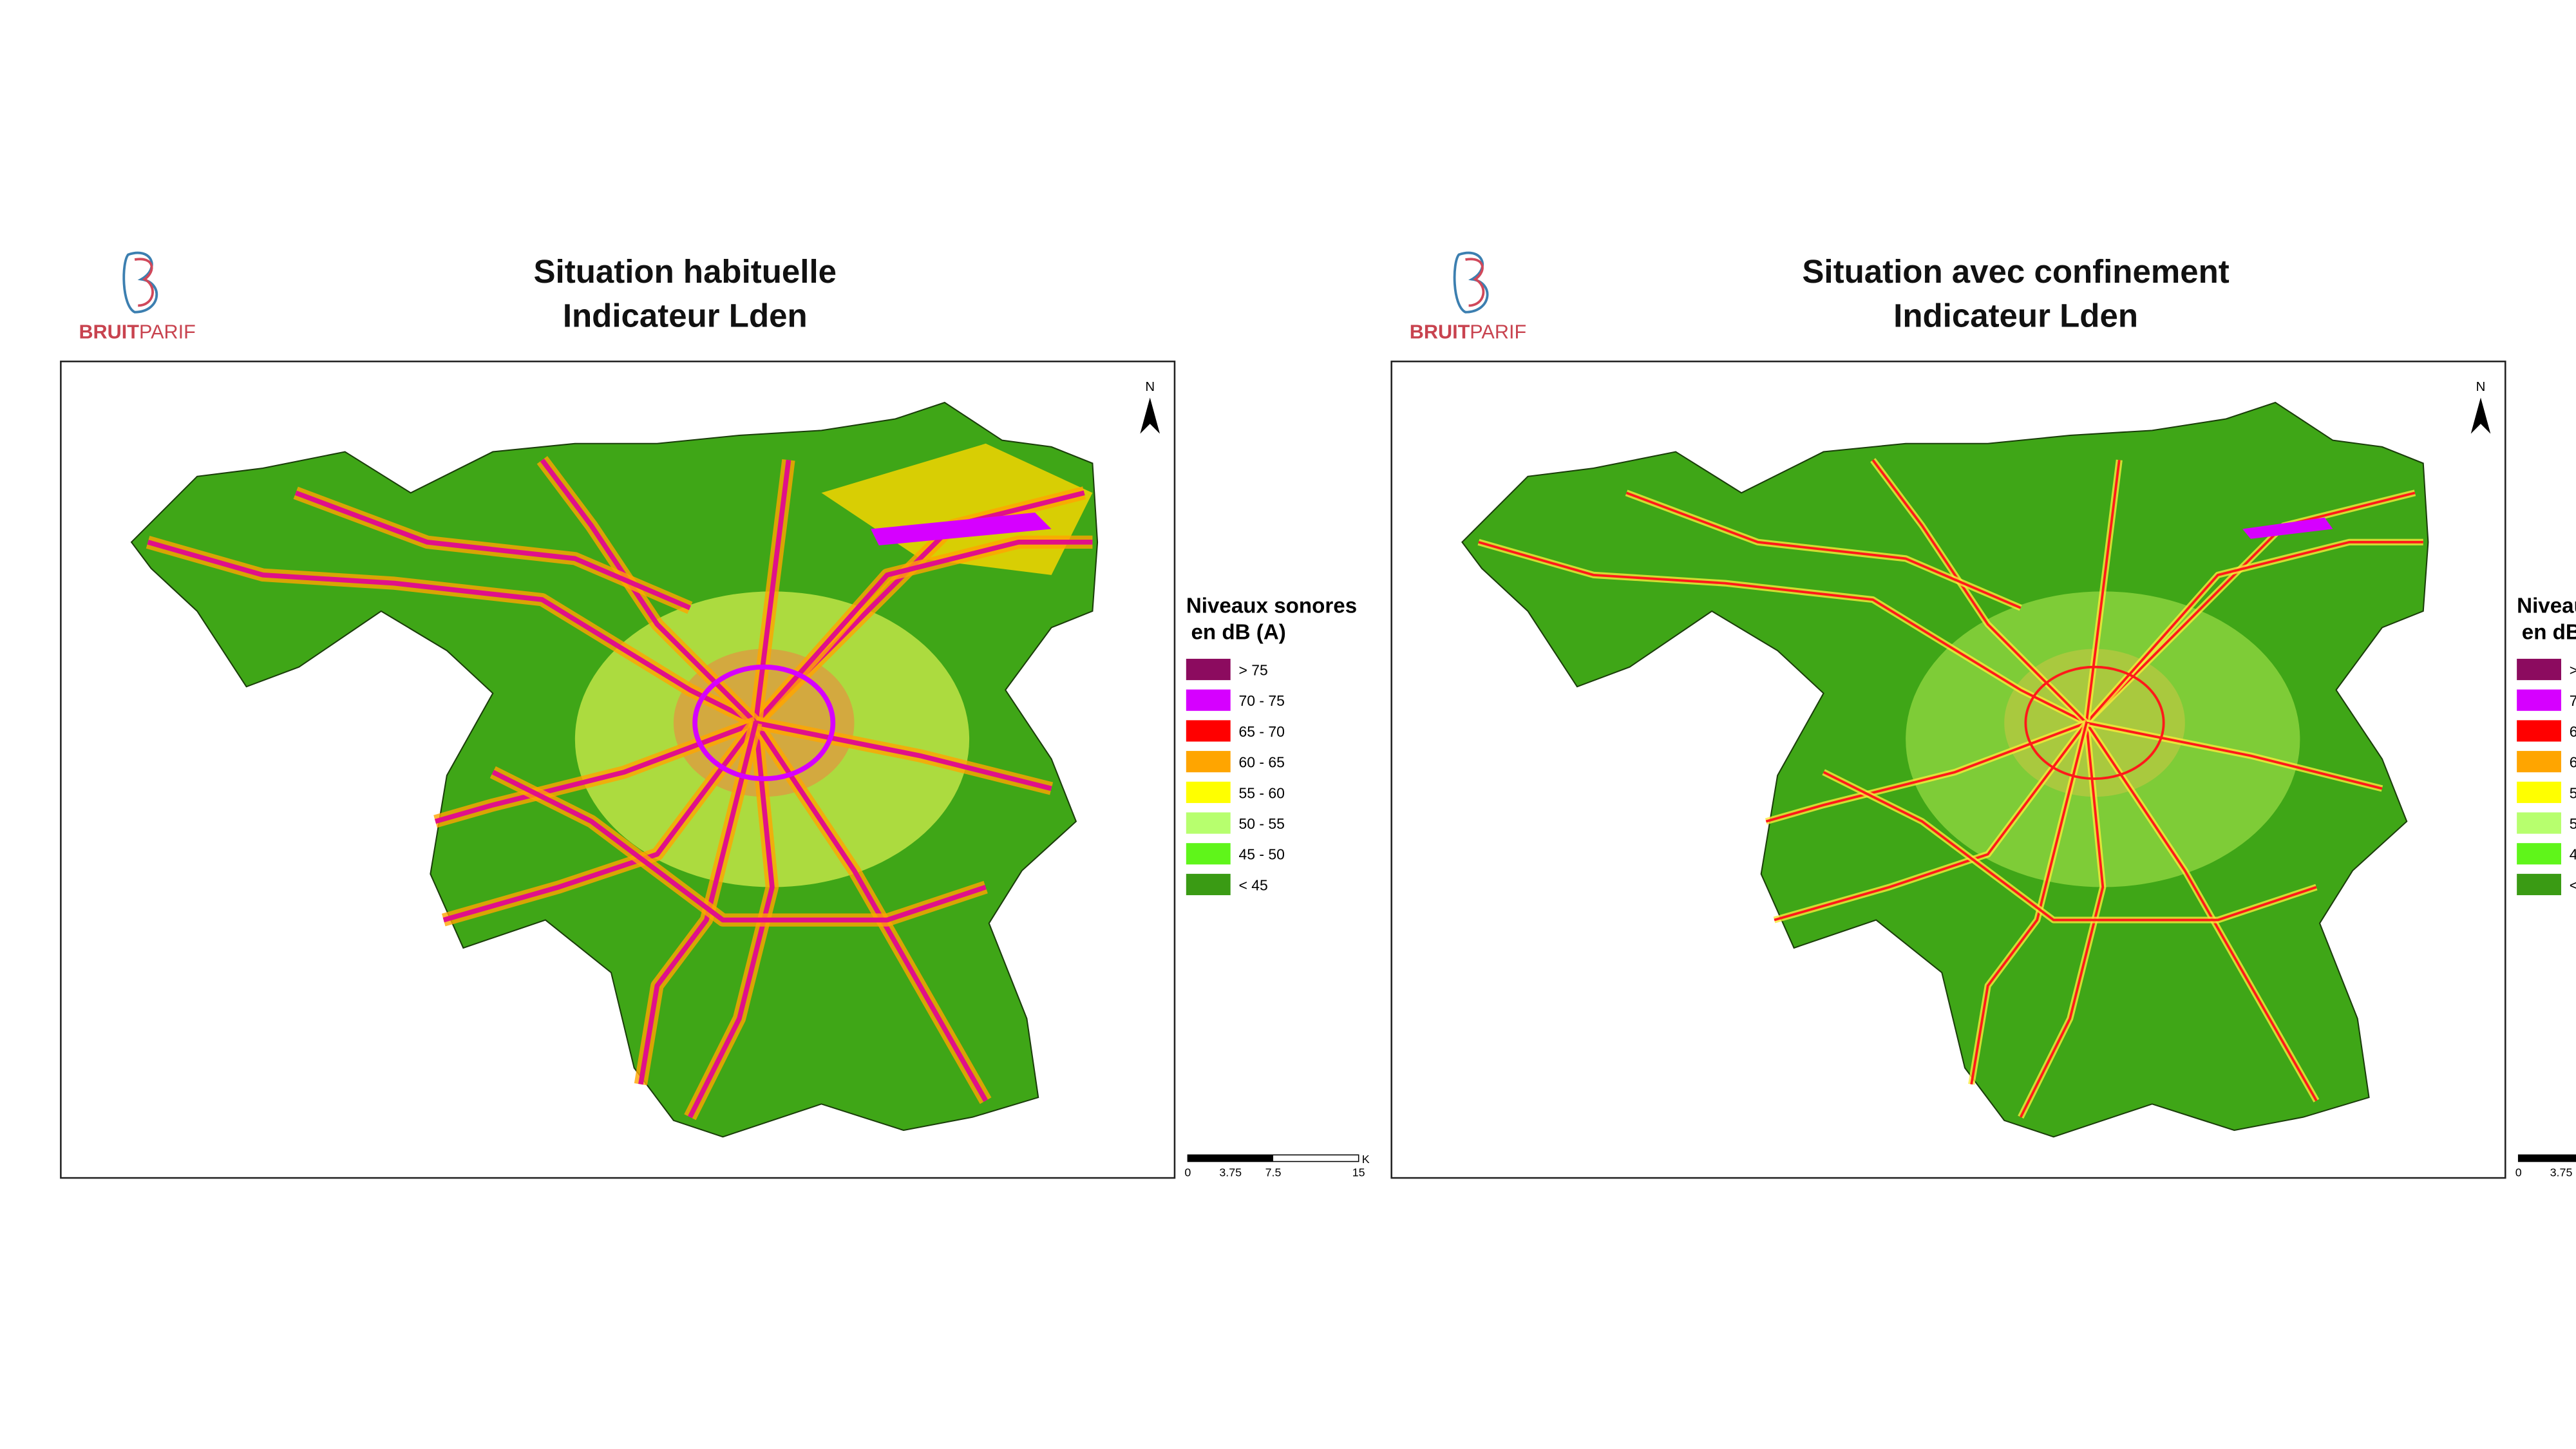 The image size is (2576, 1449). What do you see at coordinates (1366, 1159) in the screenshot?
I see `scale-unit: K` at bounding box center [1366, 1159].